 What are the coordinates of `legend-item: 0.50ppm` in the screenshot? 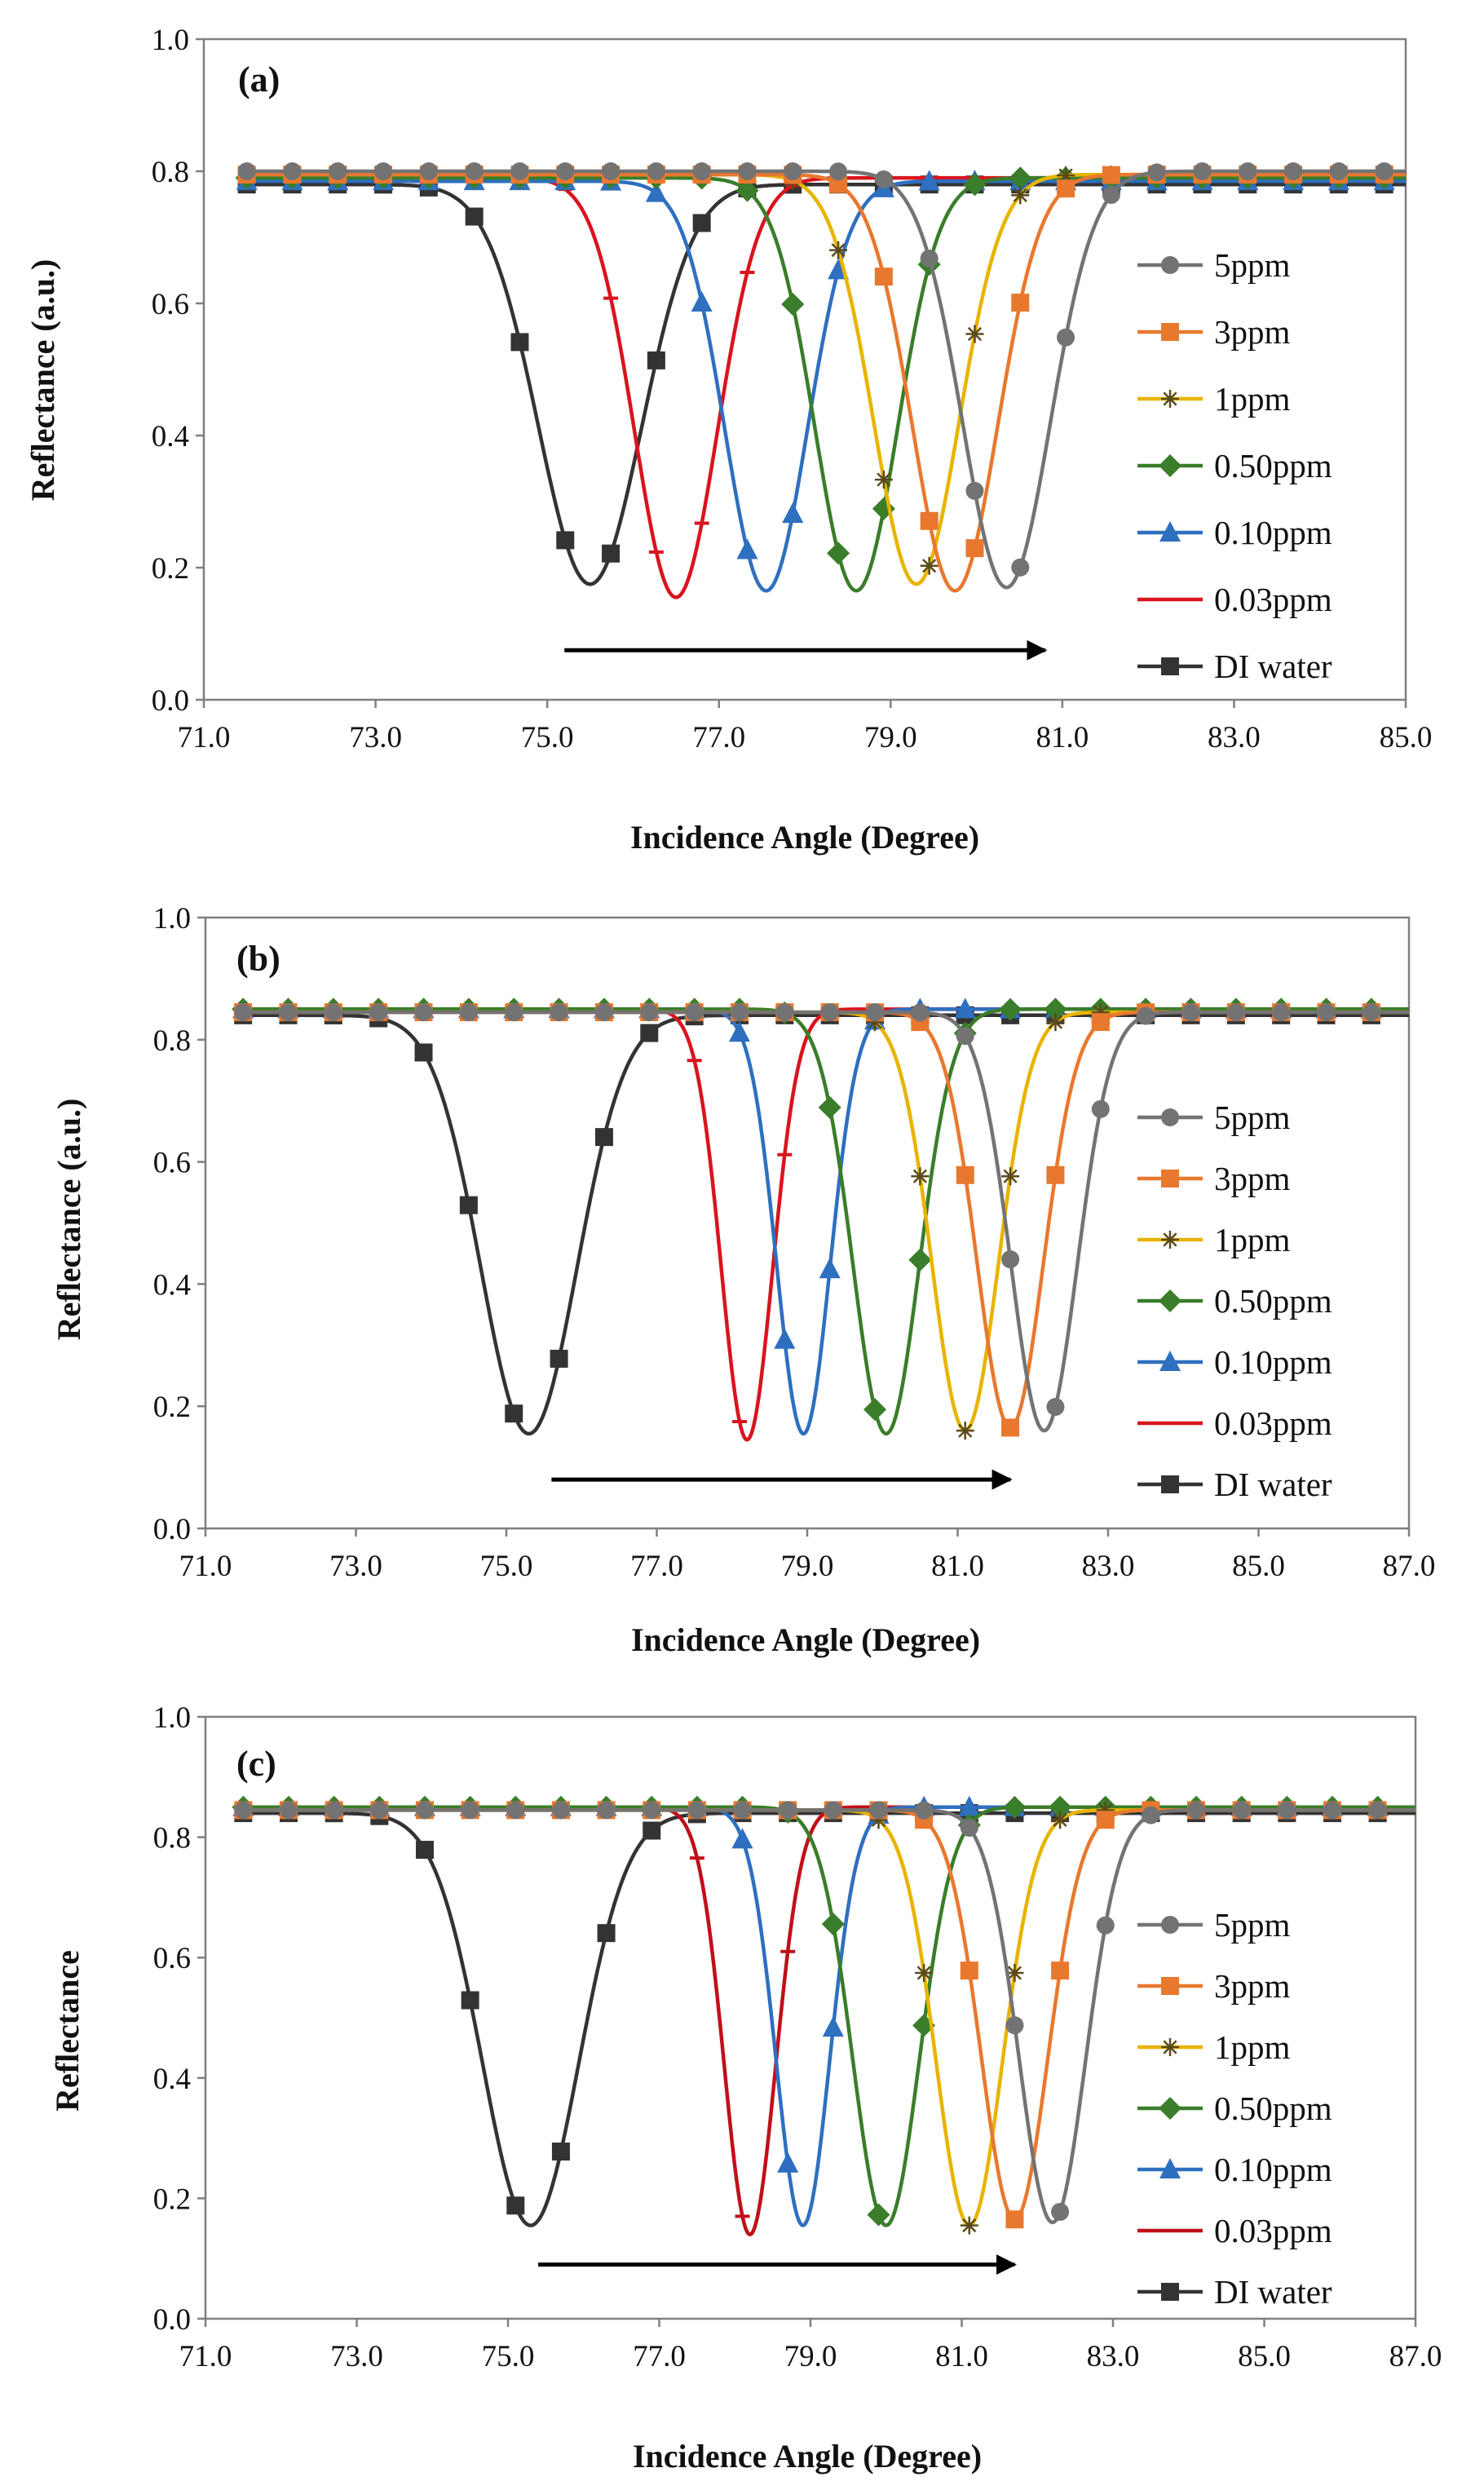 It's located at (1234, 1301).